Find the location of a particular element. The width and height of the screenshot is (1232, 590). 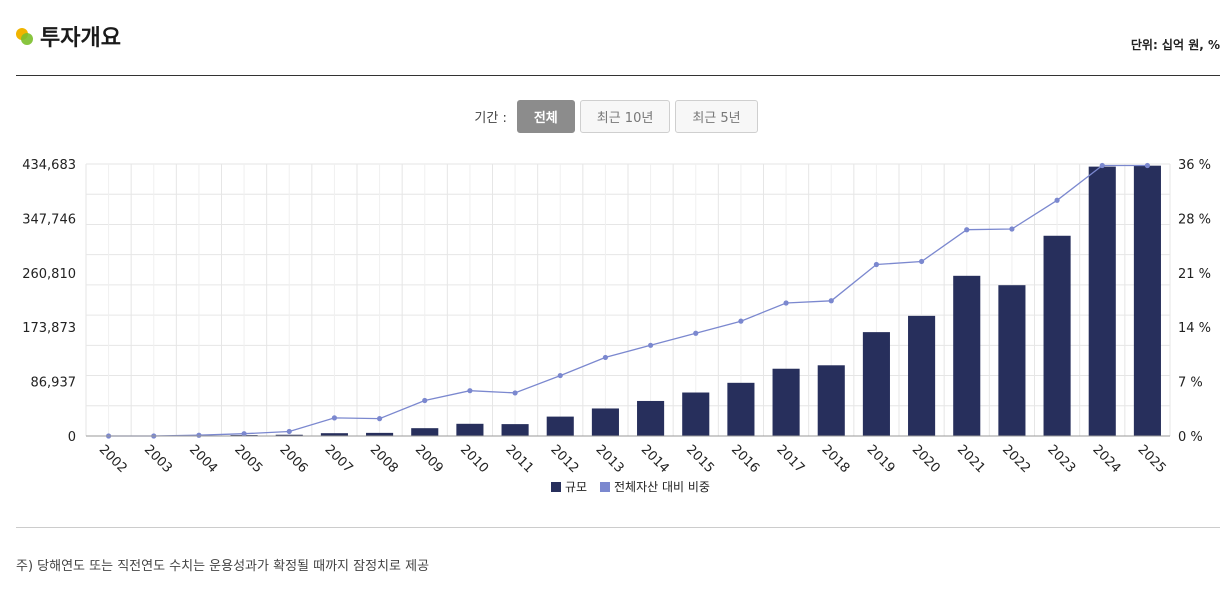

x-tick-label: 2025 is located at coordinates (1152, 459).